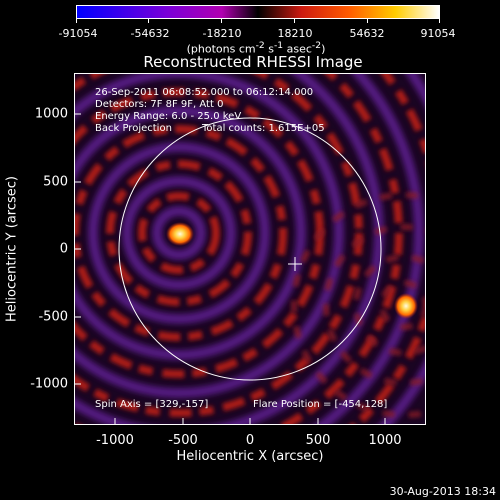  I want to click on x-tick-label: 500, so click(318, 440).